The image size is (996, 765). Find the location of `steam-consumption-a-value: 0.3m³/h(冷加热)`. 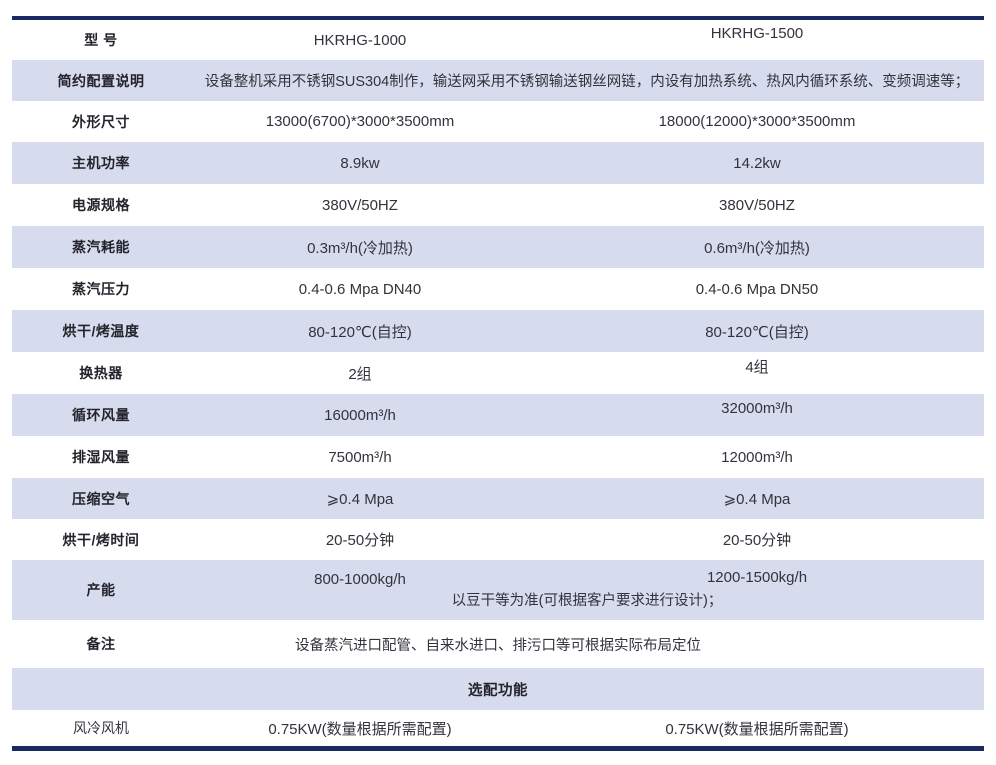

steam-consumption-a-value: 0.3m³/h(冷加热) is located at coordinates (360, 248).